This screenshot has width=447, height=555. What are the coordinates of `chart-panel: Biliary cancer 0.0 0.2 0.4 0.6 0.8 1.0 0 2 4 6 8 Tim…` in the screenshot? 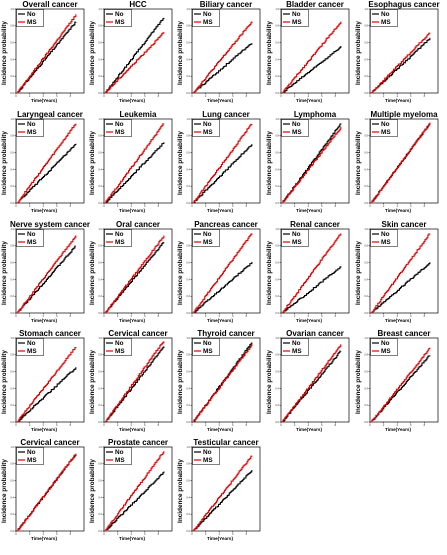 It's located at (219, 51).